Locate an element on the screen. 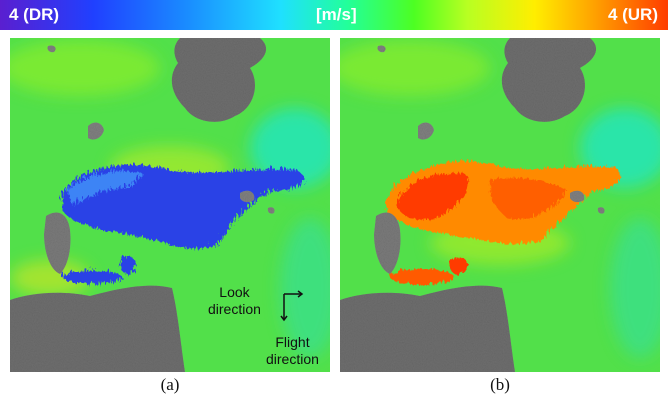 This screenshot has width=668, height=400. look-direction-label: Look direction is located at coordinates (234, 301).